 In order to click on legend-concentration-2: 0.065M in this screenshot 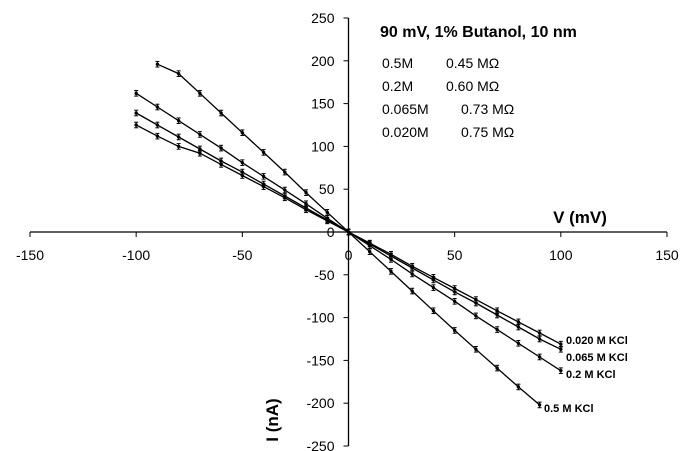, I will do `click(405, 109)`.